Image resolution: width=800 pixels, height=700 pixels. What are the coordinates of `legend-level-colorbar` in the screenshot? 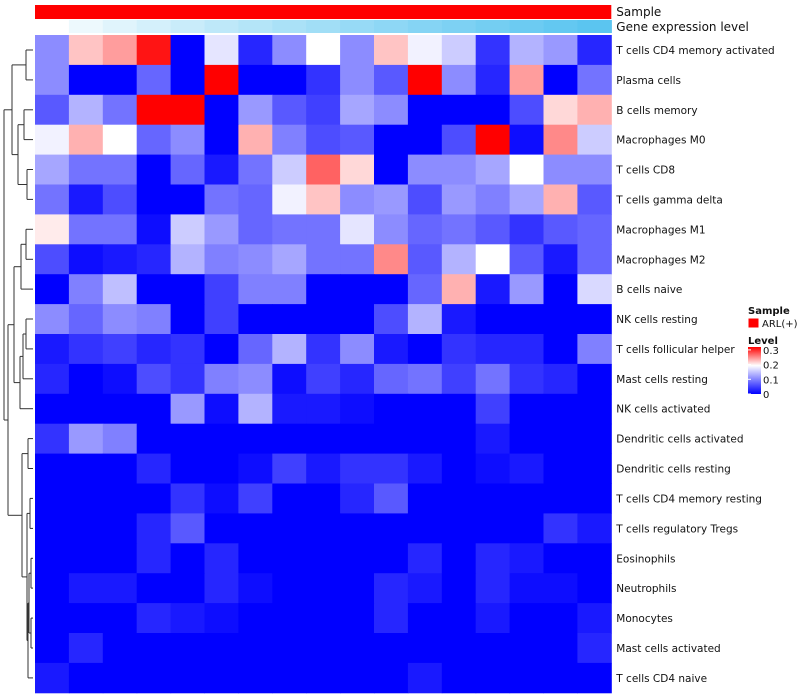 It's located at (754, 370).